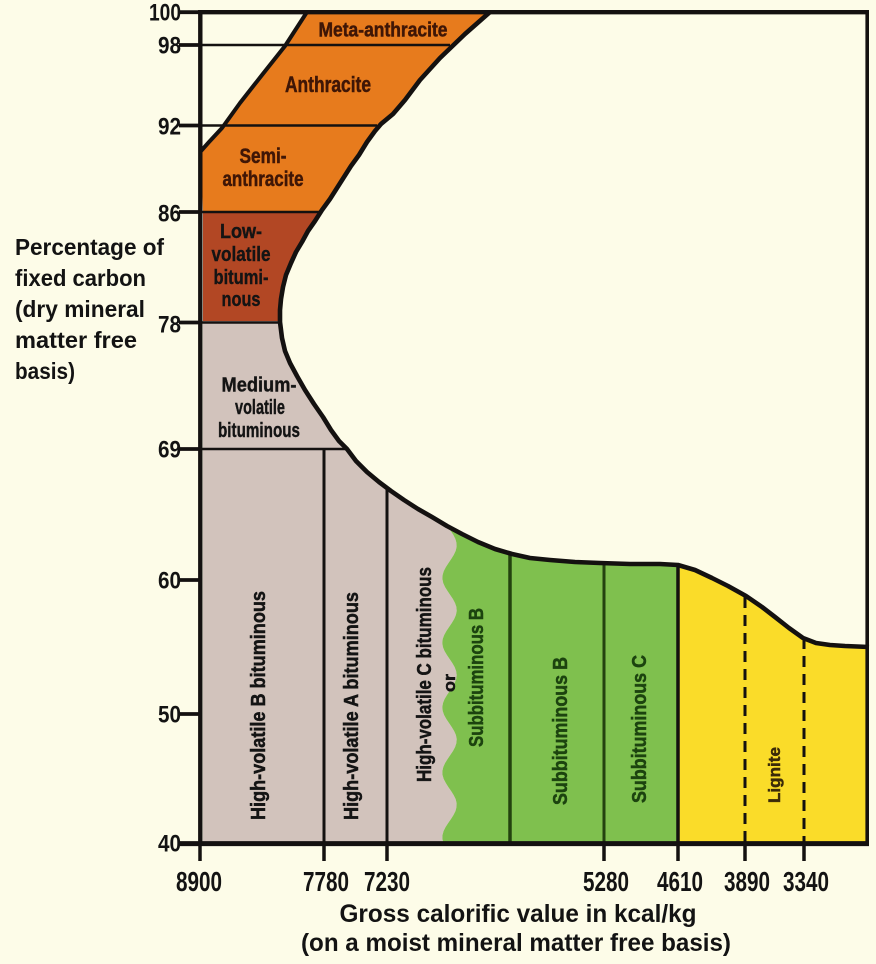  Describe the element at coordinates (516, 943) in the screenshot. I see `svg-text:(on a moist mineral matter fre: (on a moist mineral matter free basis)` at that location.